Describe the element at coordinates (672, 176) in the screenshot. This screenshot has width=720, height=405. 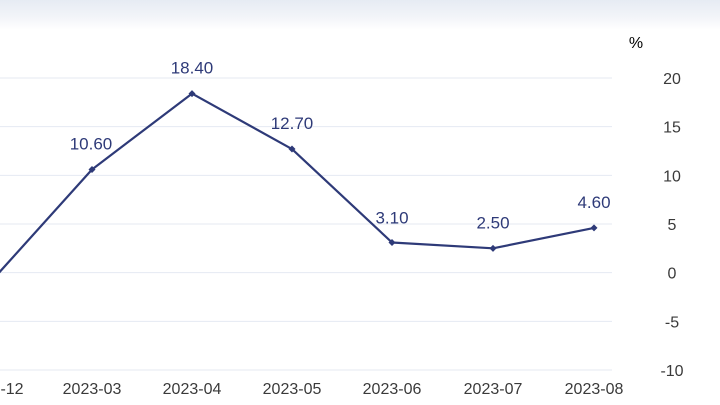
I see `y-tick-label: 10` at that location.